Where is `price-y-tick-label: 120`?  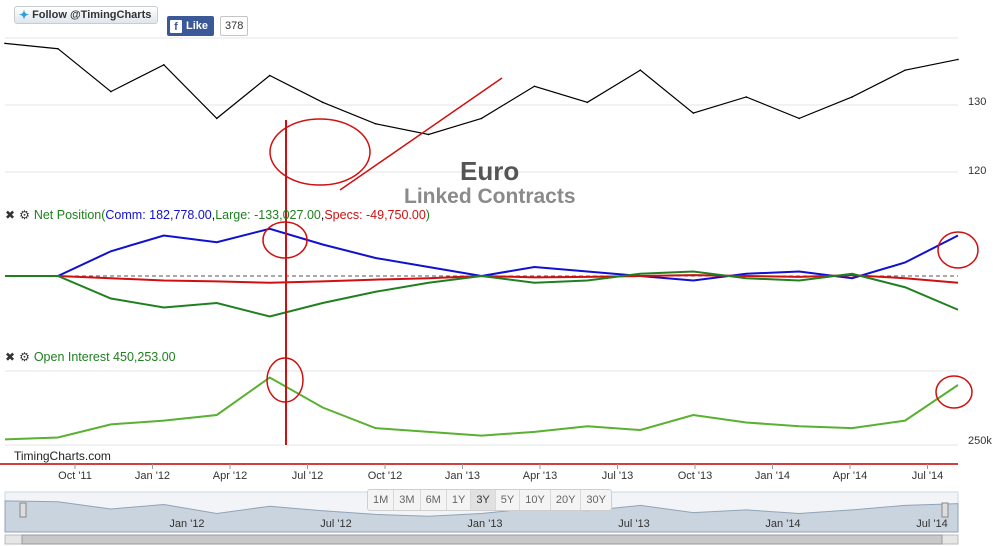
price-y-tick-label: 120 is located at coordinates (977, 171).